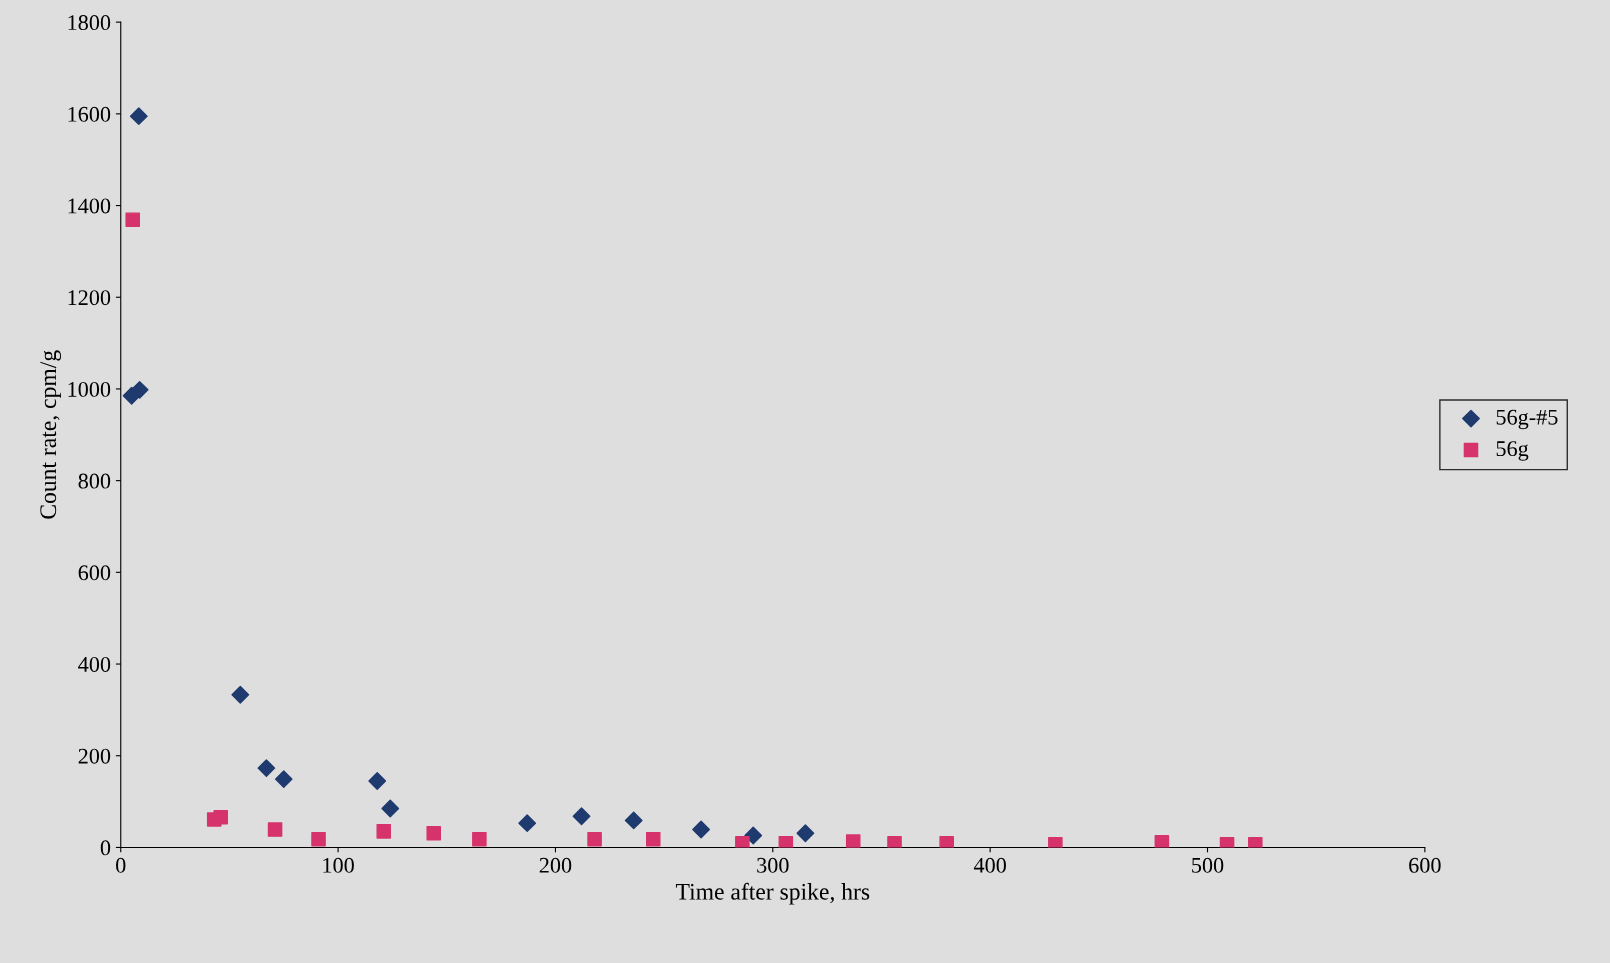 The width and height of the screenshot is (1610, 963). Describe the element at coordinates (1512, 451) in the screenshot. I see `legend-label: 56g` at that location.